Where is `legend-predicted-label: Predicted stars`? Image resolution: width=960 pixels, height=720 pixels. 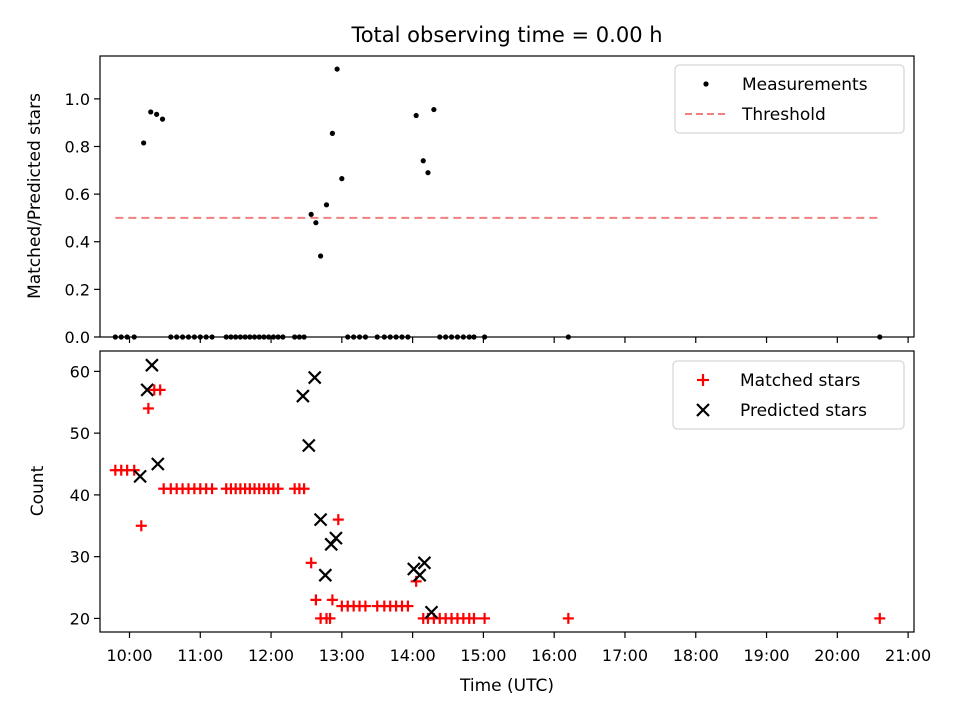
legend-predicted-label: Predicted stars is located at coordinates (803, 411).